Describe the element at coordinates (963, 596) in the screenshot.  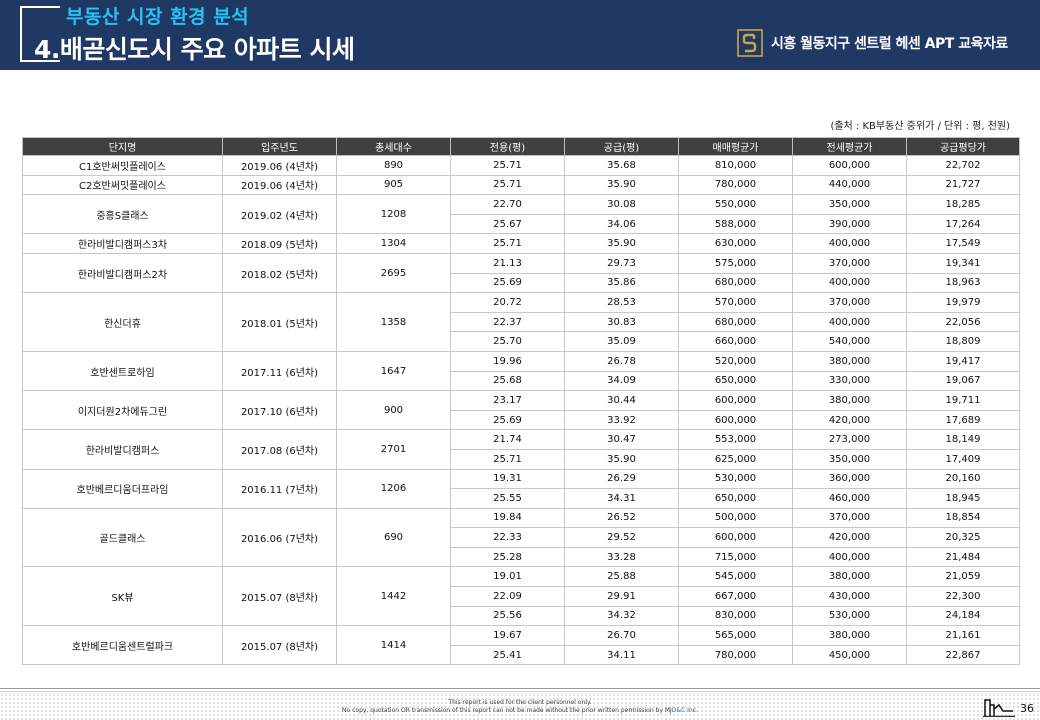
I see `per-pyeong-cell: 22,300` at that location.